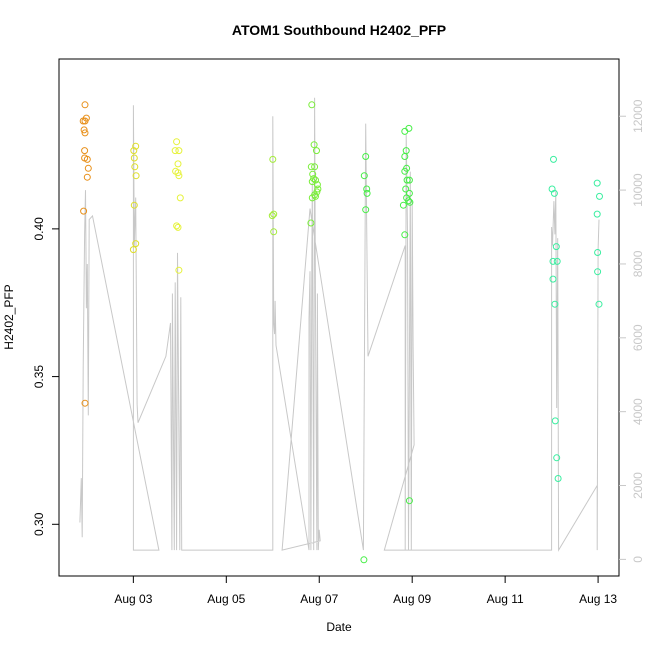 The image size is (650, 650). Describe the element at coordinates (638, 337) in the screenshot. I see `y-right-tick-label: 6000` at that location.